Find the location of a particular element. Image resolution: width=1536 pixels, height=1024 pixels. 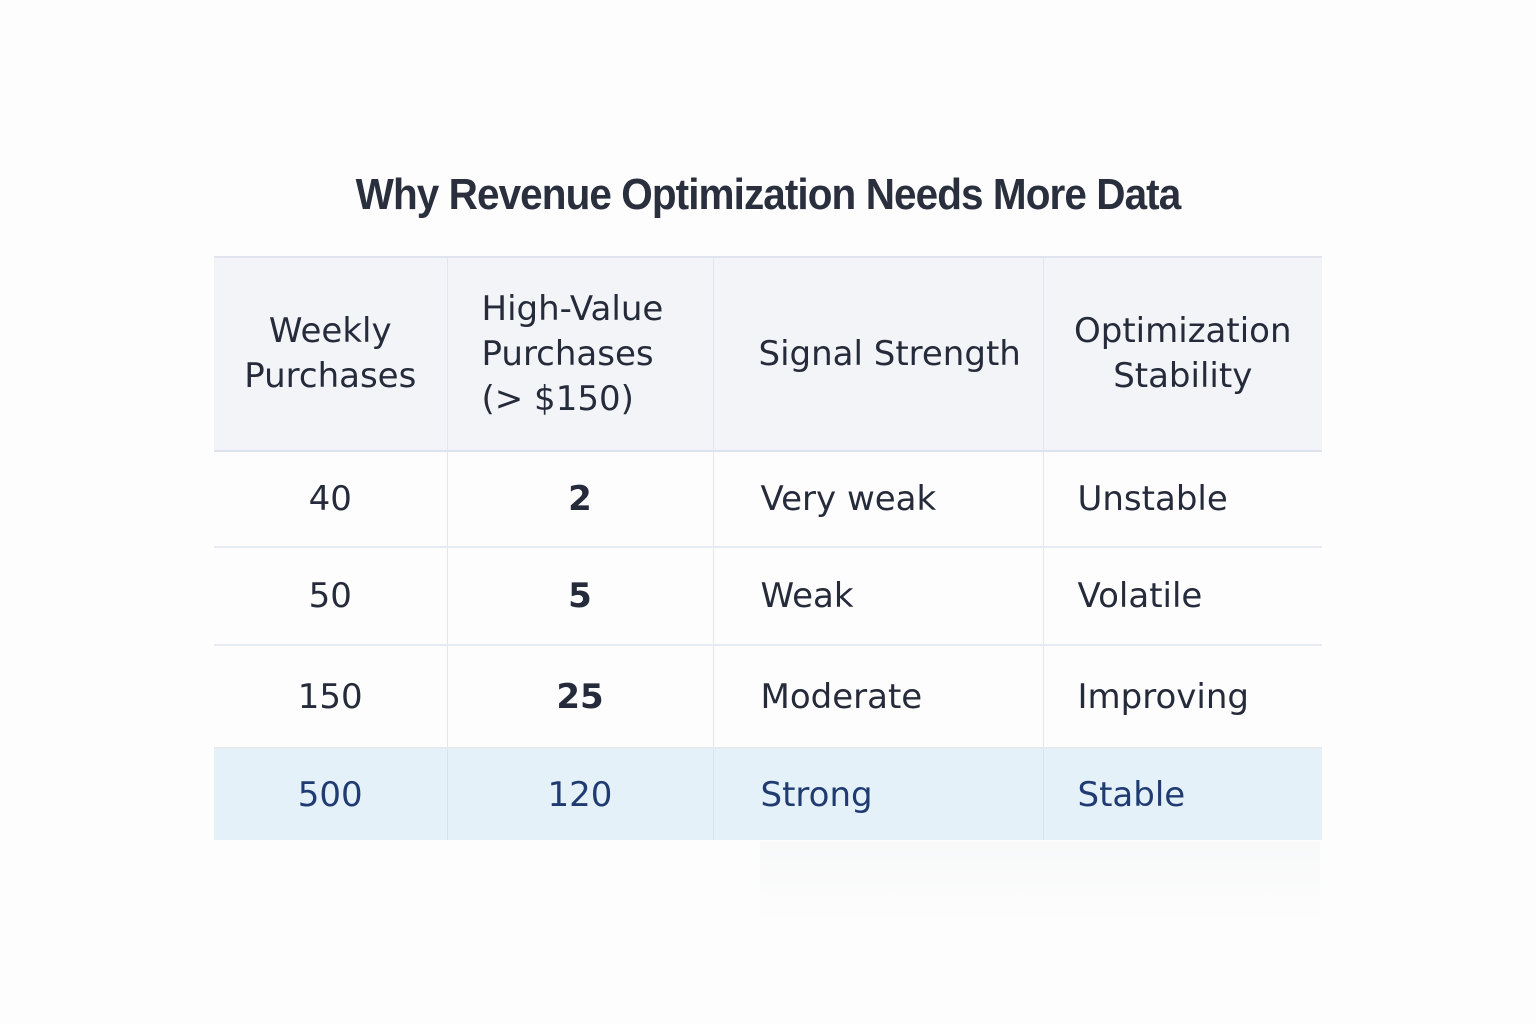

table-row: 40 2 Very weak Unstable is located at coordinates (768, 499).